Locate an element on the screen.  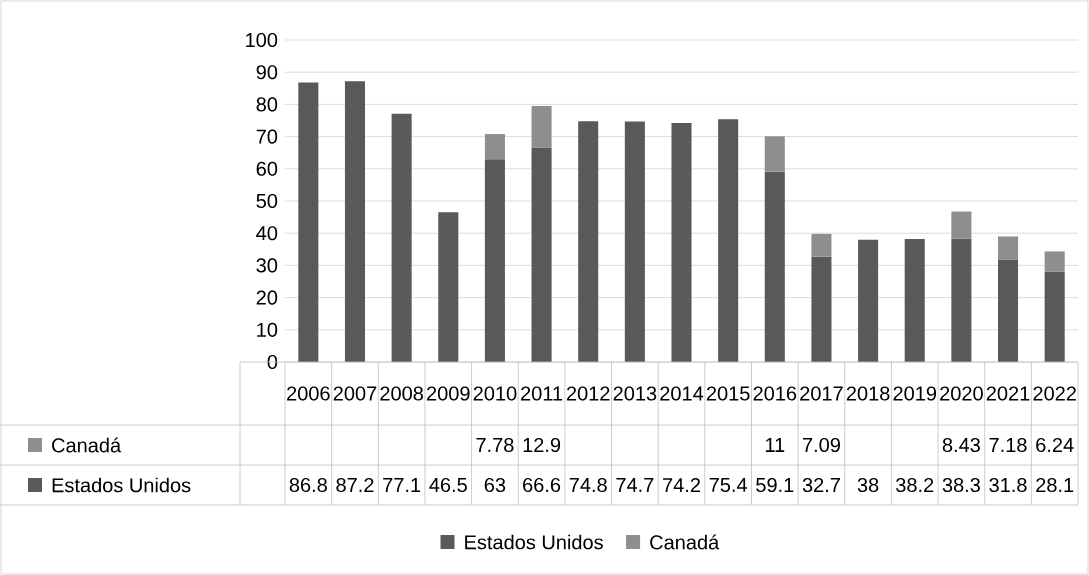
data-label: 32.7 is located at coordinates (821, 485).